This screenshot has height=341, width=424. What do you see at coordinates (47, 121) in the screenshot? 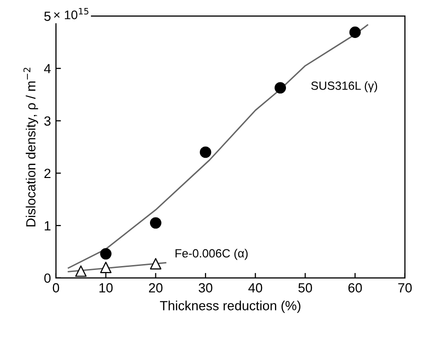
I see `y-tick-label: 3` at bounding box center [47, 121].